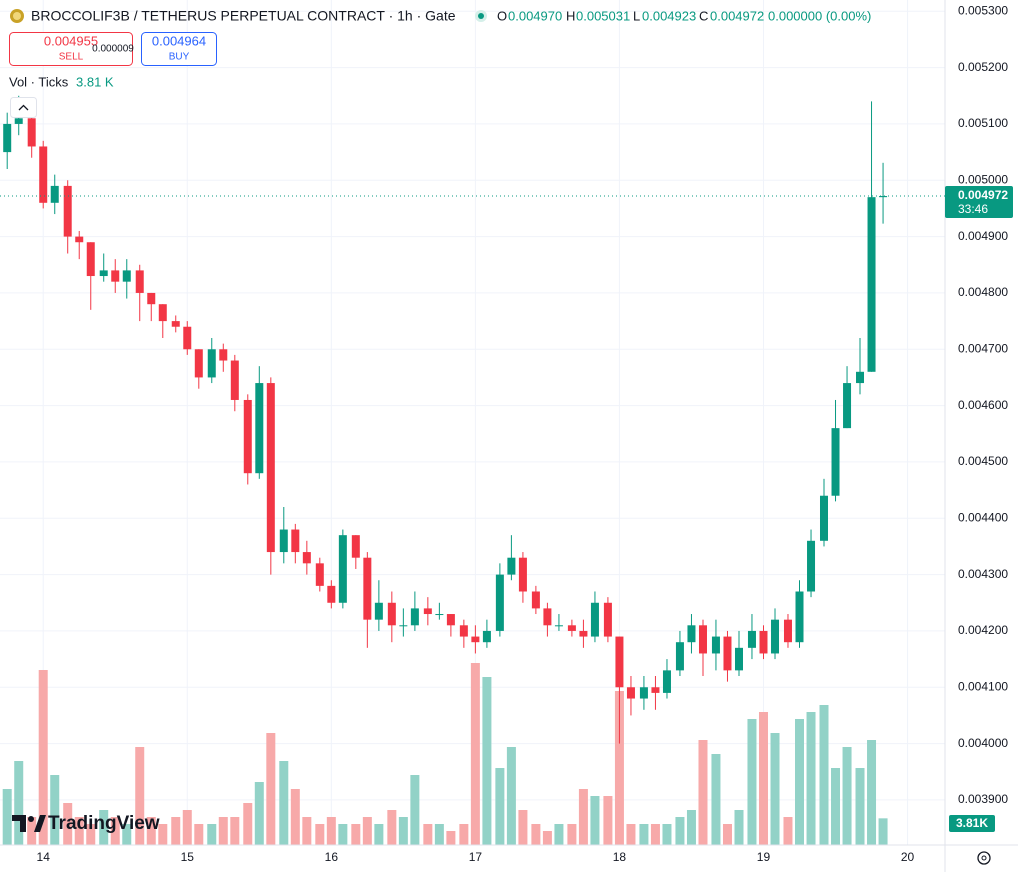  I want to click on brand-logo-dot, so click(31, 819).